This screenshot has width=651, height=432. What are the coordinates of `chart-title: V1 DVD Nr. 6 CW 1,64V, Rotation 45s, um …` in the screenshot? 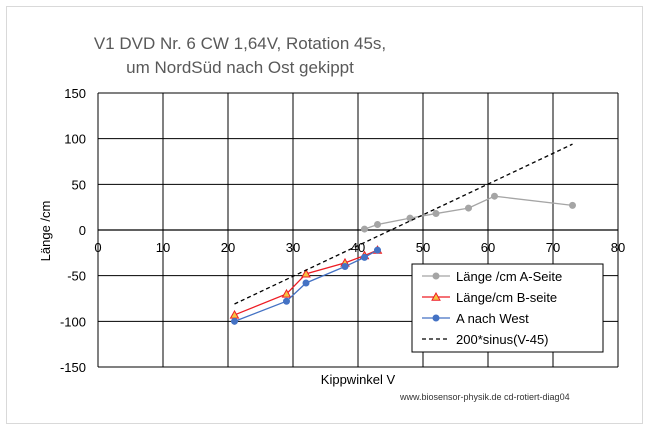 It's located at (240, 56).